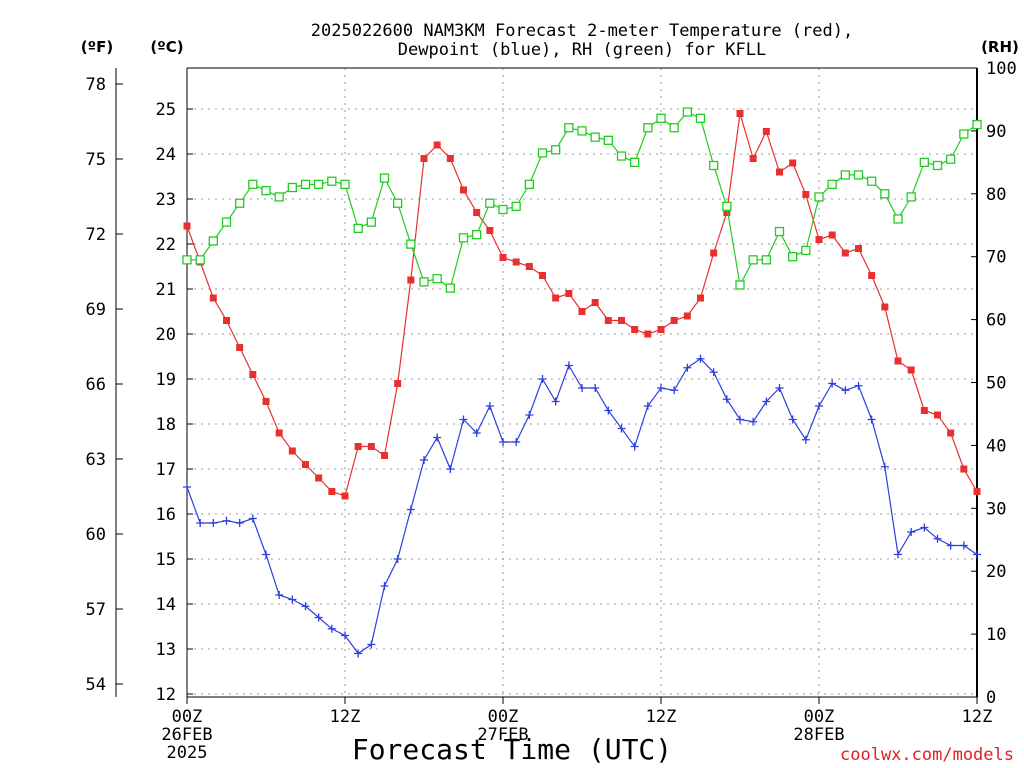 The width and height of the screenshot is (1024, 768). What do you see at coordinates (996, 572) in the screenshot?
I see `rh-tick-label: 20` at bounding box center [996, 572].